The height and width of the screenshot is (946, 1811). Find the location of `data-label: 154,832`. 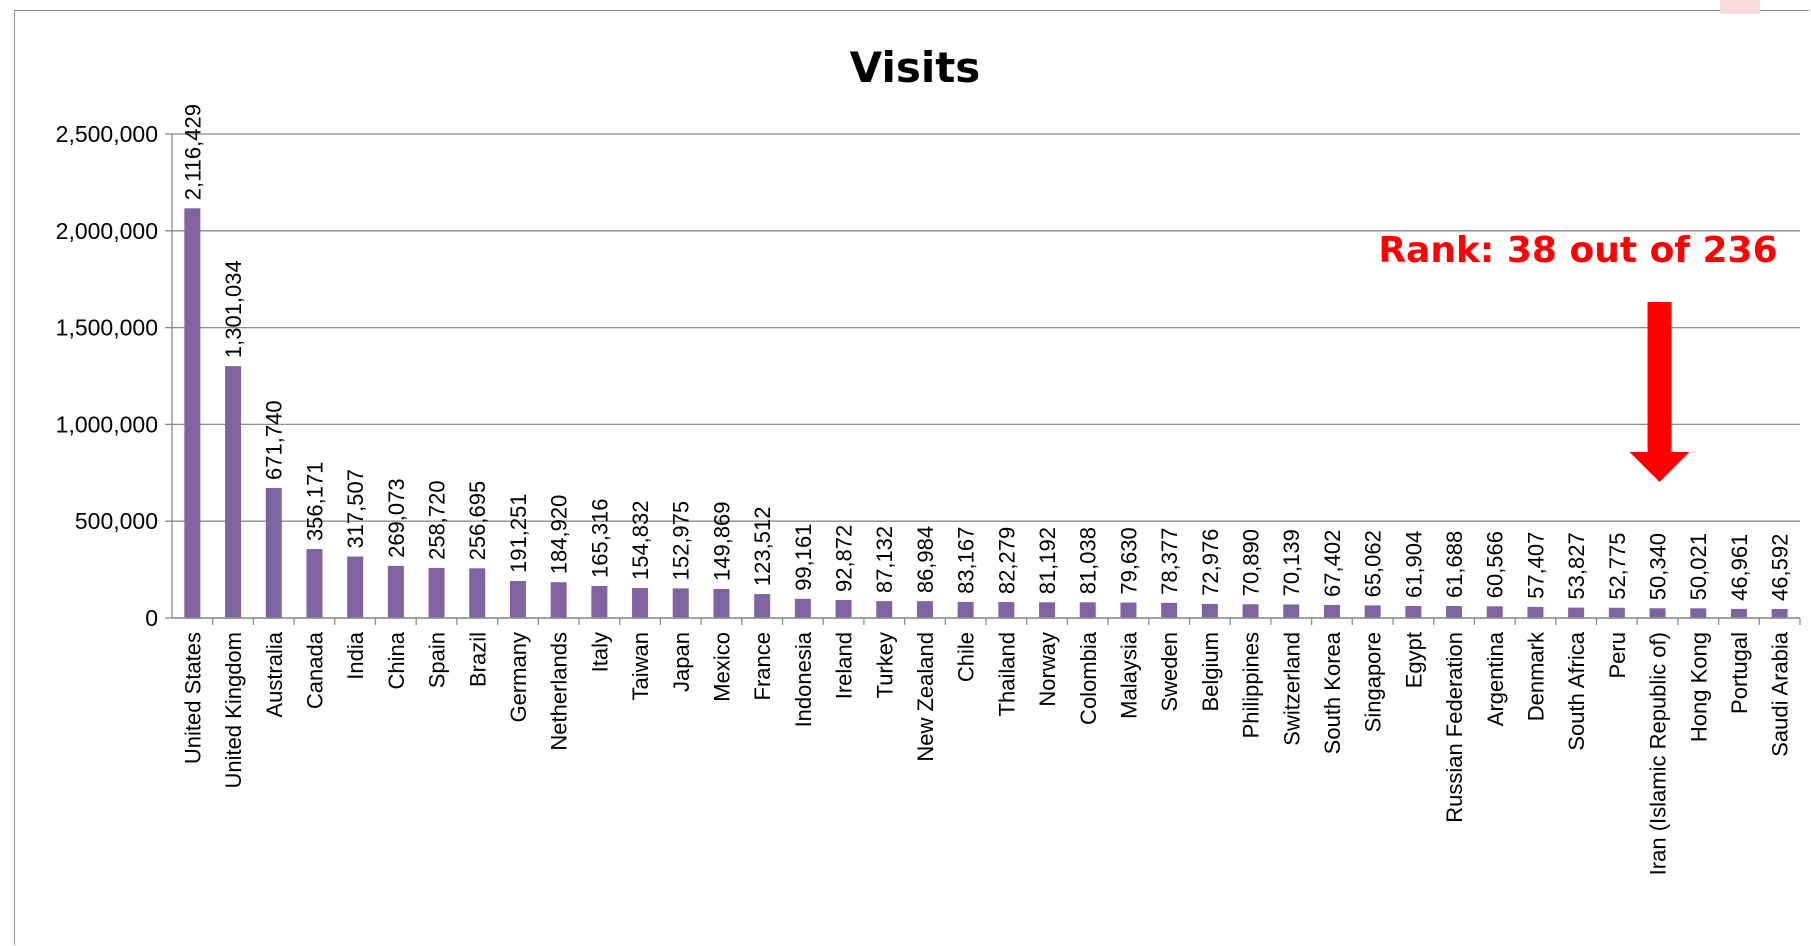

data-label: 154,832 is located at coordinates (640, 540).